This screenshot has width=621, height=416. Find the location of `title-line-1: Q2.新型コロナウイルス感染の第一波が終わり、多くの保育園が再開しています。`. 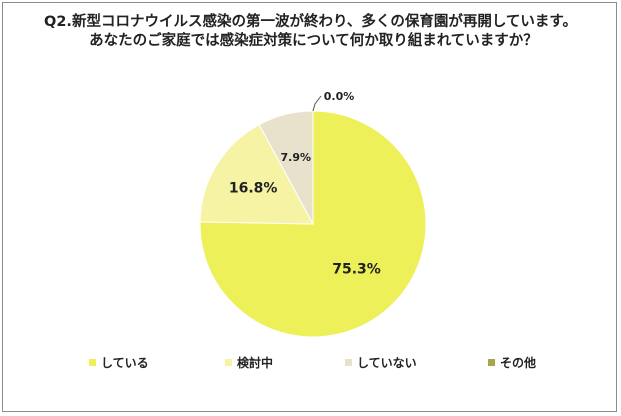

title-line-1: Q2.新型コロナウイルス感染の第一波が終わり、多くの保育園が再開しています。 is located at coordinates (310, 22).